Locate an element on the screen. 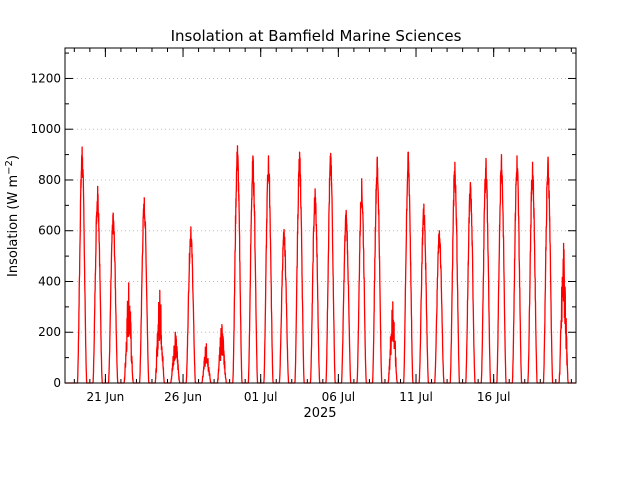 This screenshot has width=640, height=480. y-tick-label: 0 is located at coordinates (57, 383).